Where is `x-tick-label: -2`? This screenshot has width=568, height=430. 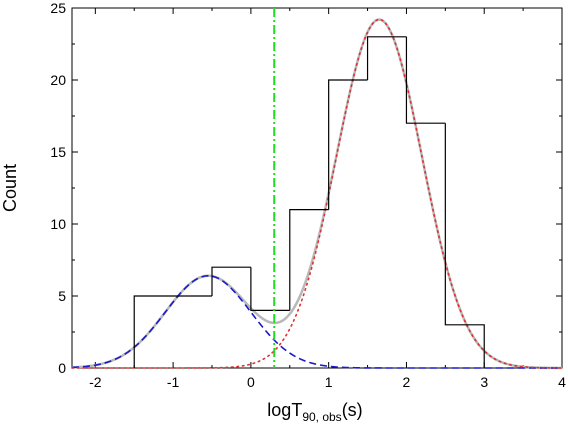
x-tick-label: -2 is located at coordinates (95, 382).